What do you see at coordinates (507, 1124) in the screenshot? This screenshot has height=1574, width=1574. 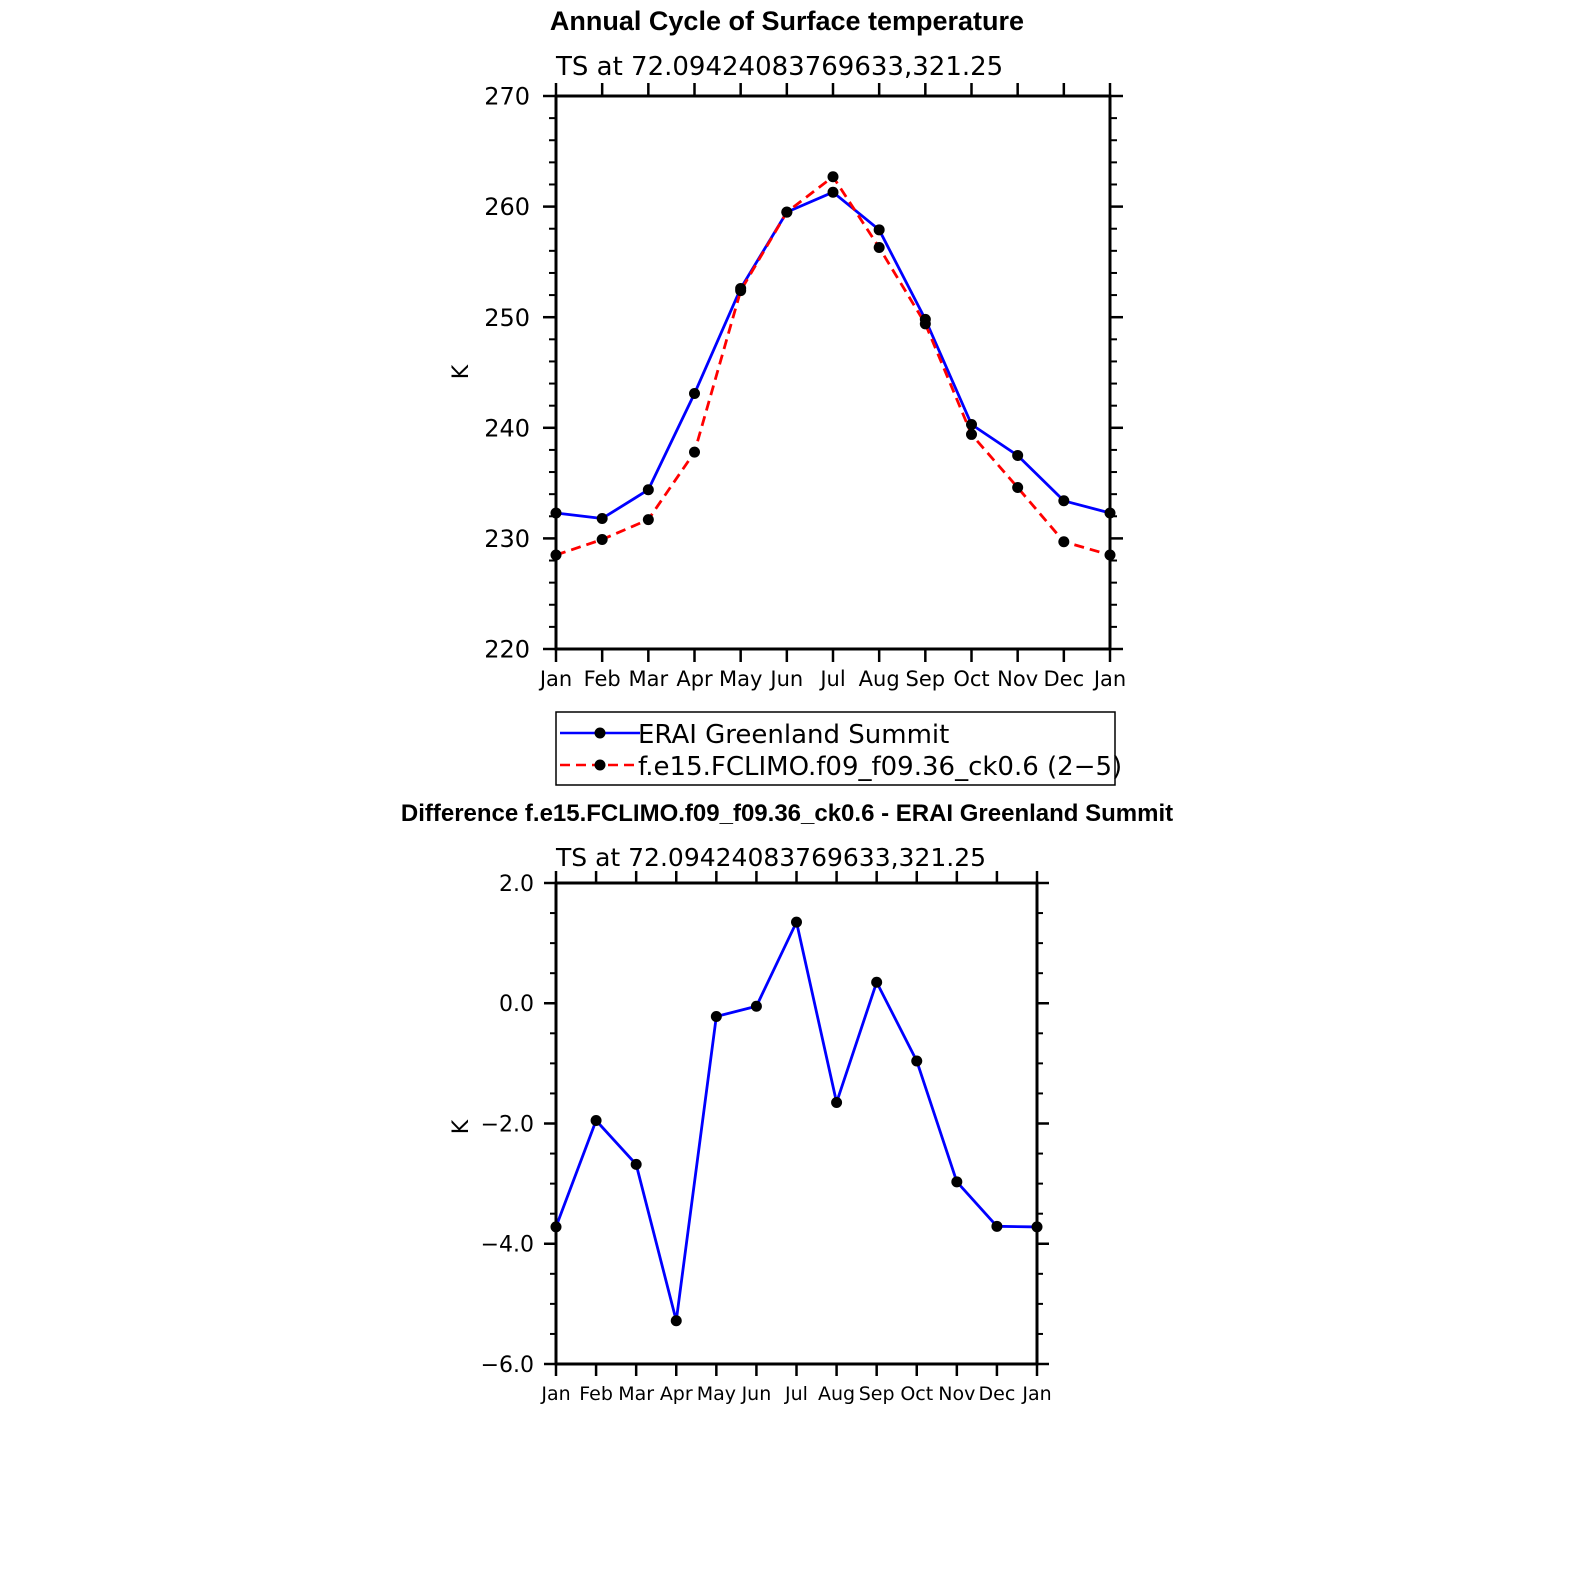 I see `y-tick-label: −2.0` at bounding box center [507, 1124].